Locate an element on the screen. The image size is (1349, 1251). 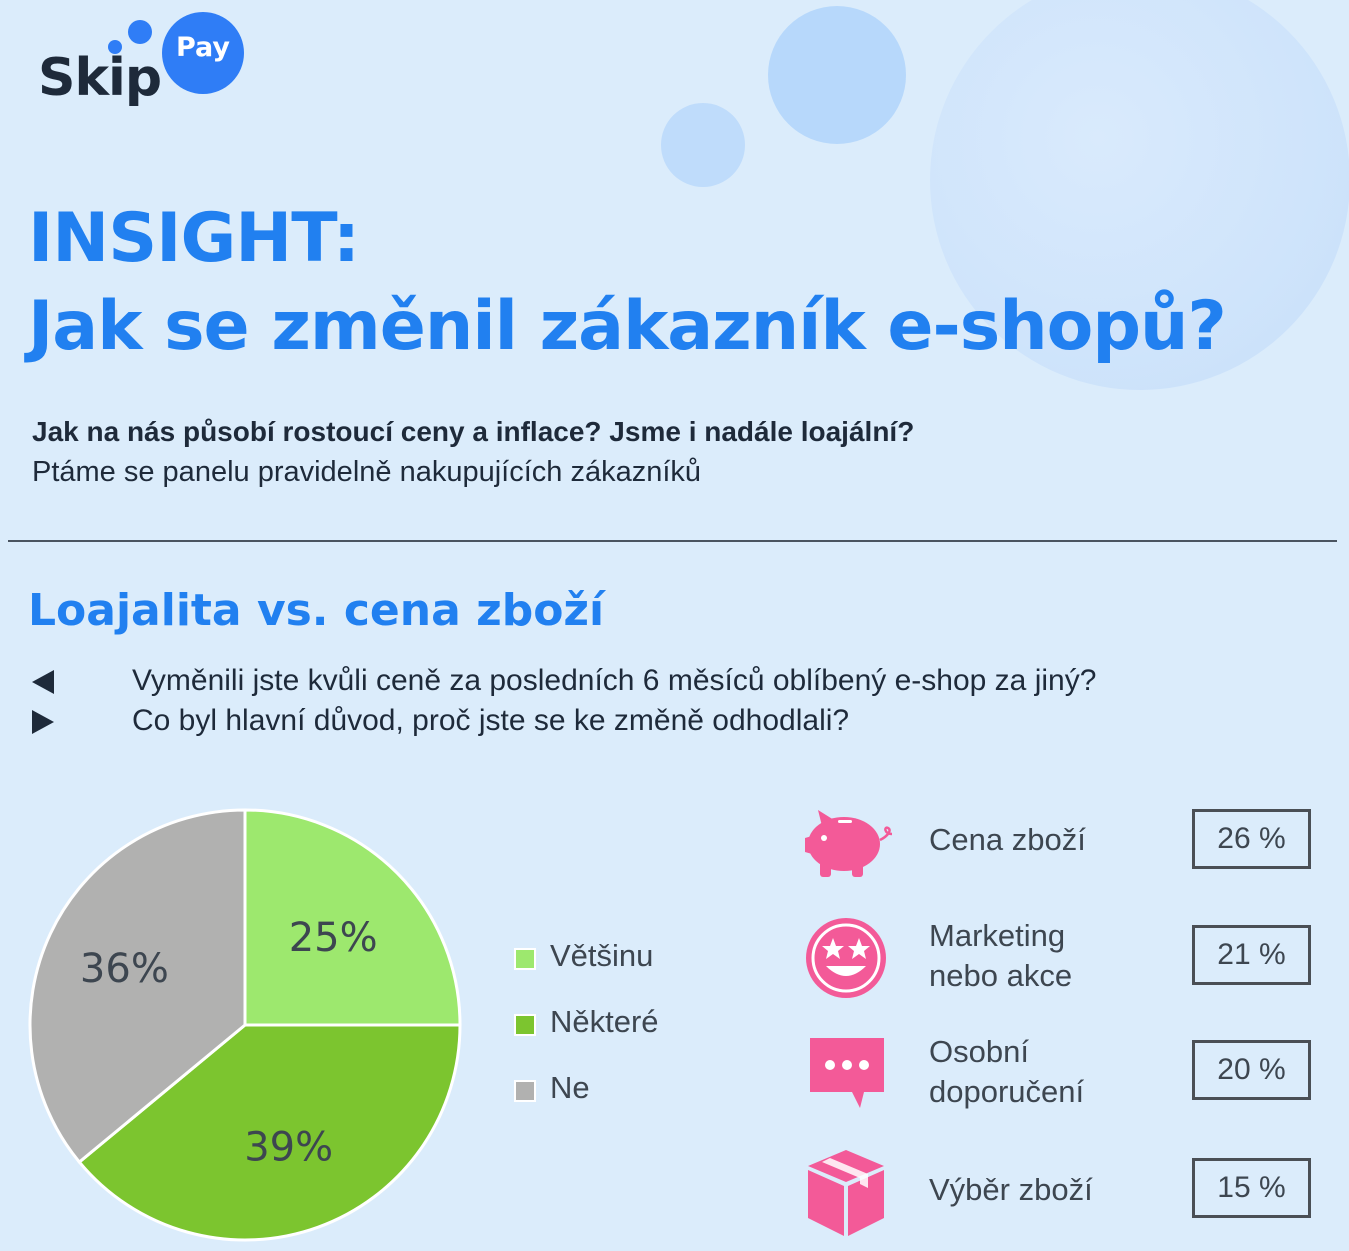
reason-row-recommendation: Osobní doporučení 20 % is located at coordinates (1065, 1075).